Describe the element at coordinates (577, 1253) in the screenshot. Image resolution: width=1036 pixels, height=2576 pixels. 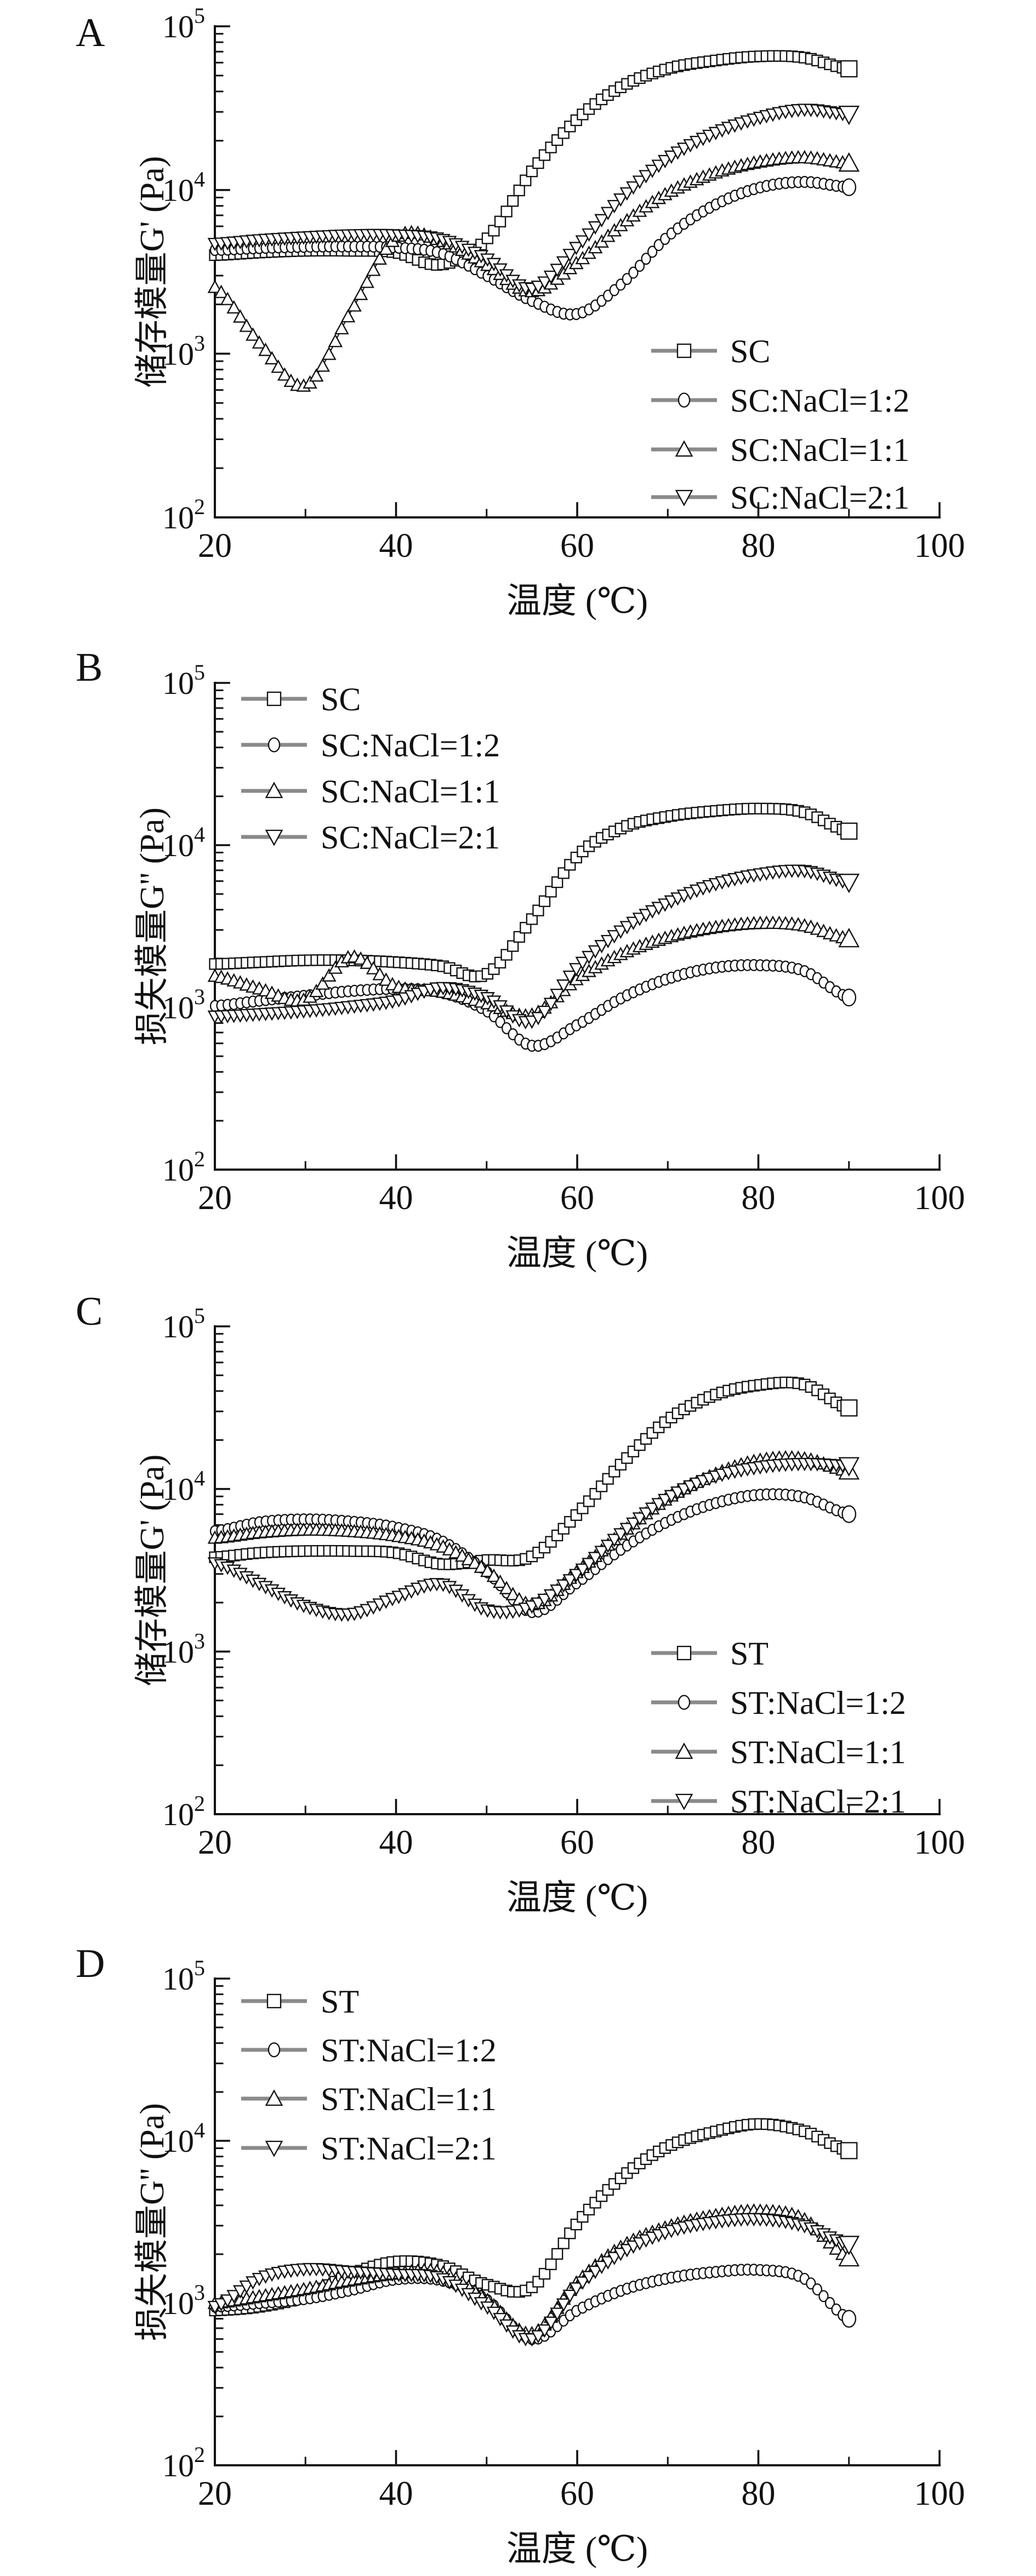
I see `x-axis-label-b: 温度 (℃)` at that location.